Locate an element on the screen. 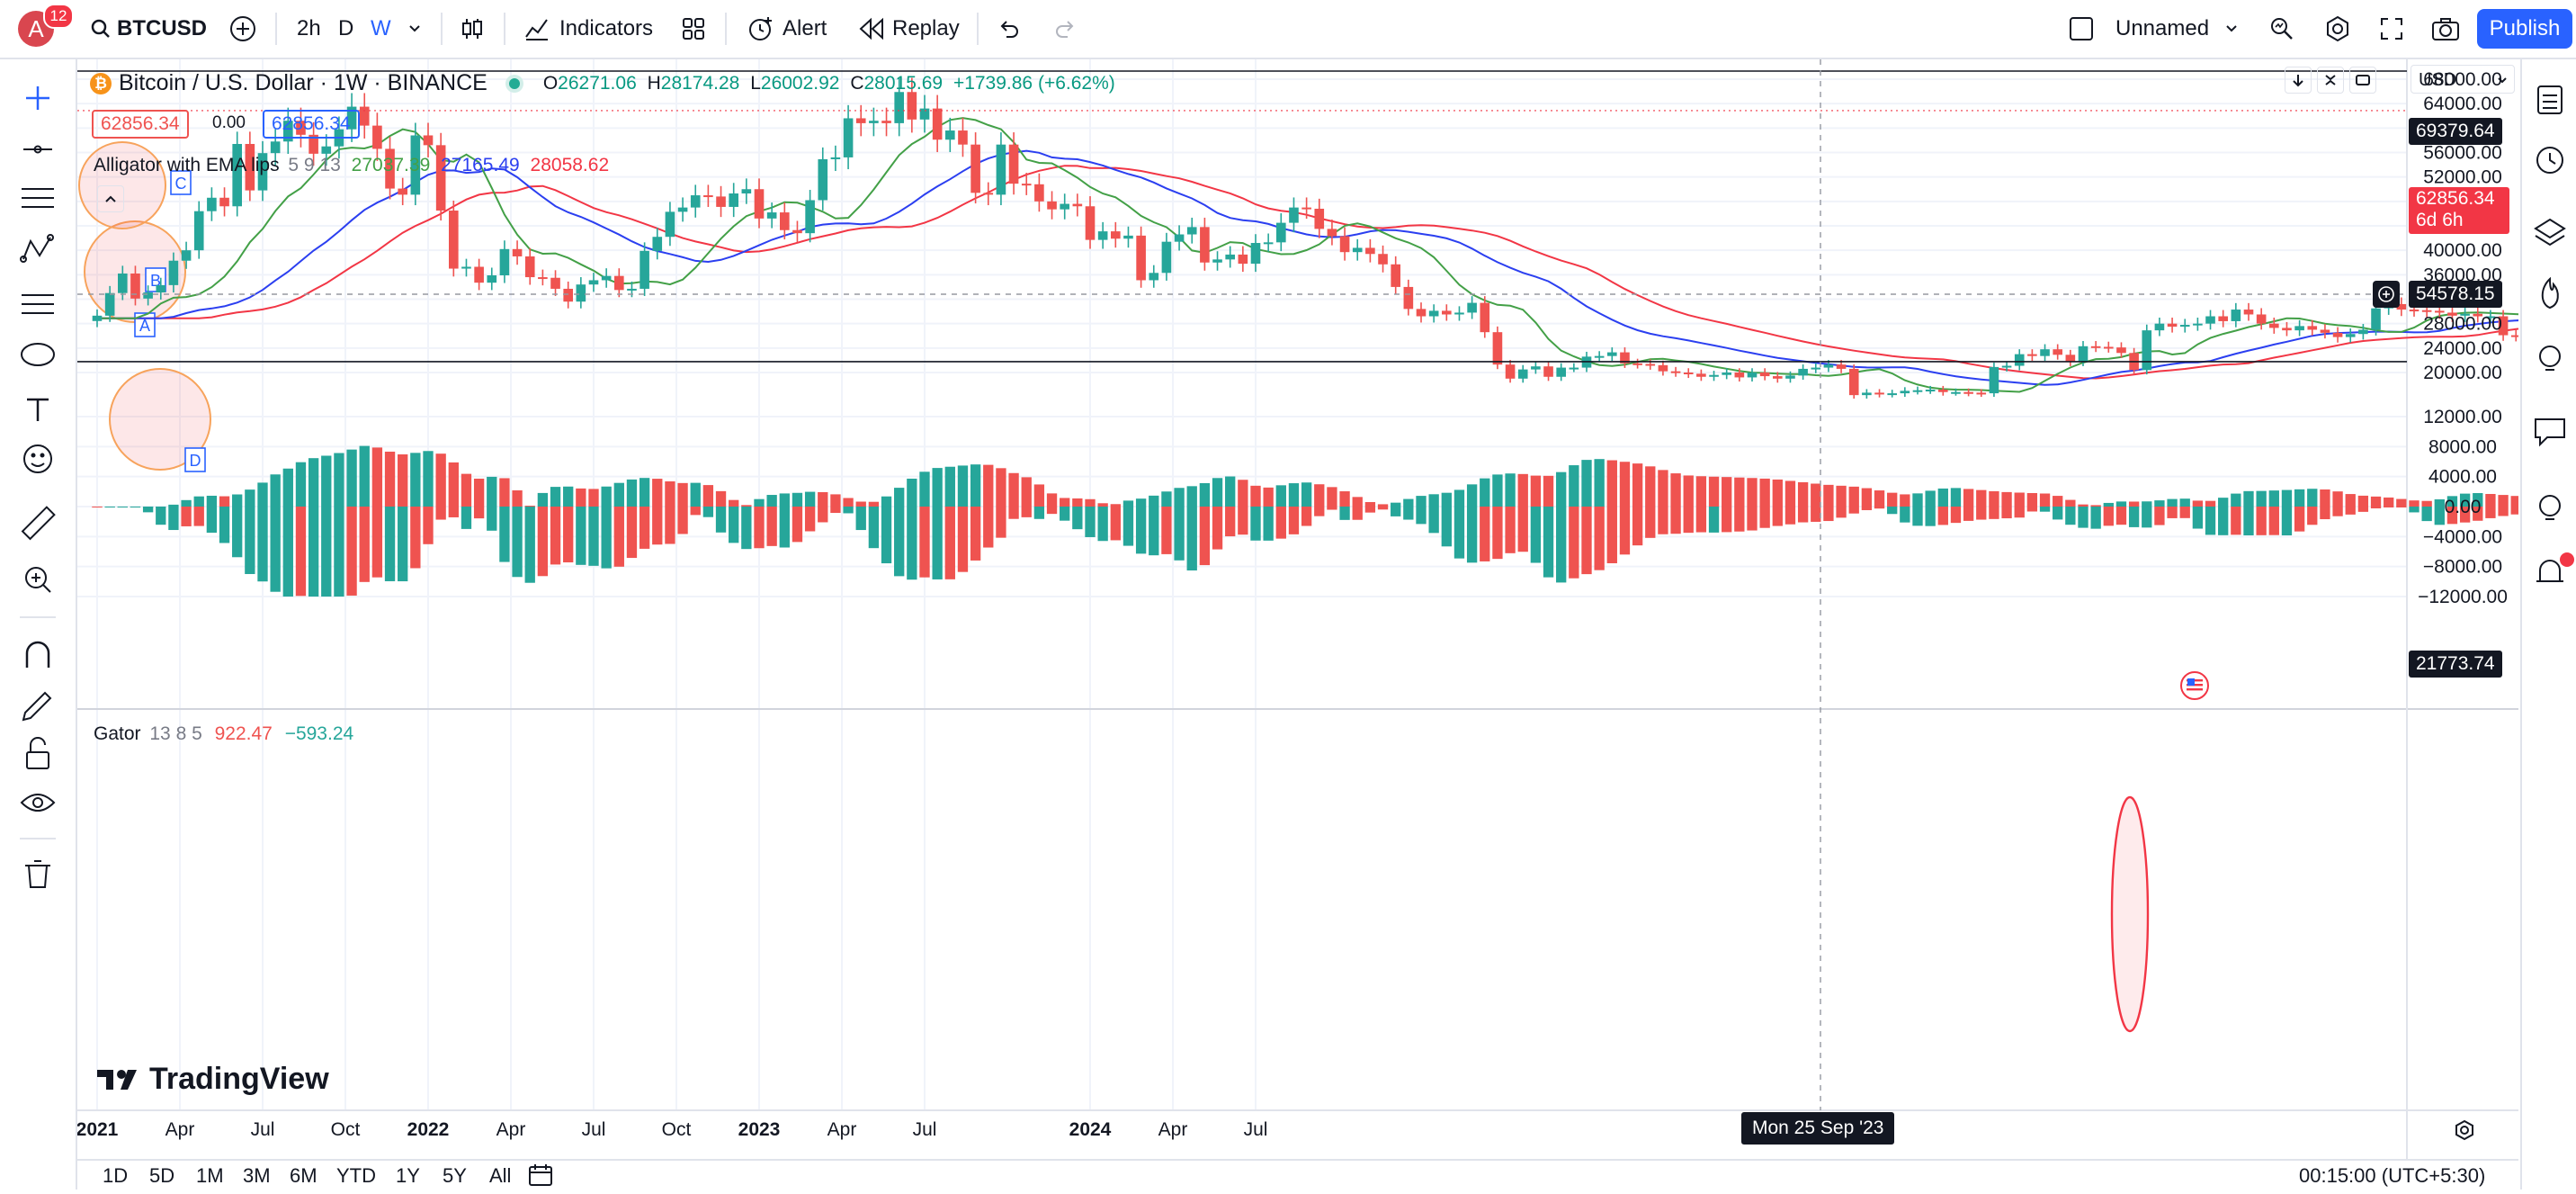  currency-selector: USD is located at coordinates (2463, 79).